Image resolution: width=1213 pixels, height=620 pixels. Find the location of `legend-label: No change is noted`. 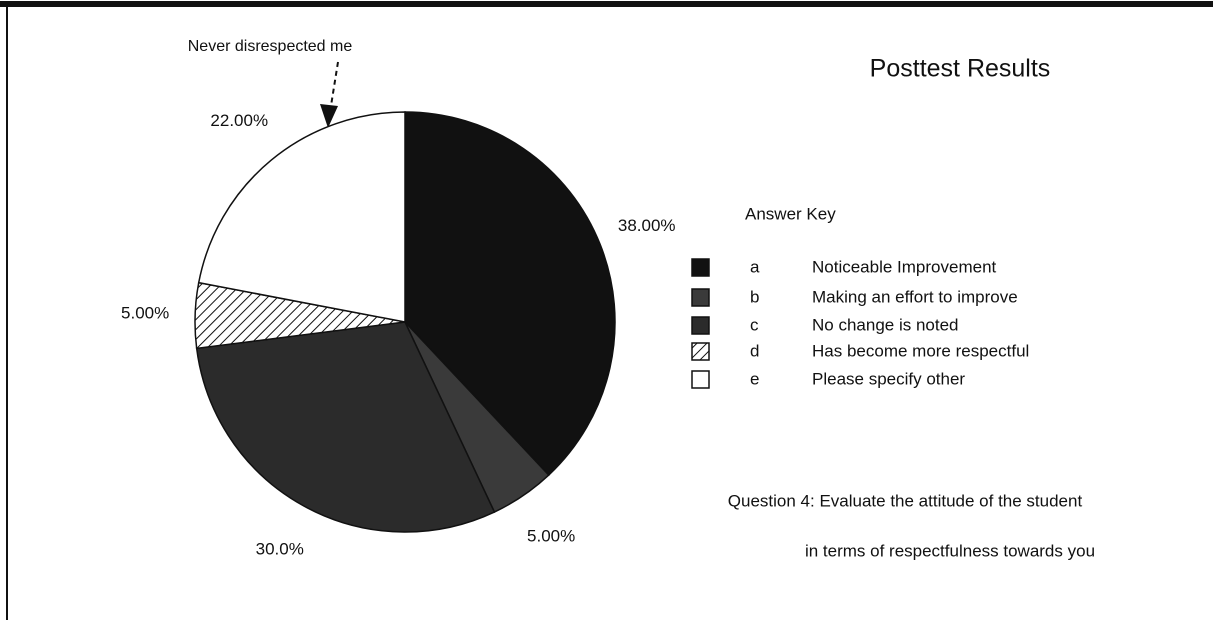

legend-label: No change is noted is located at coordinates (885, 324).